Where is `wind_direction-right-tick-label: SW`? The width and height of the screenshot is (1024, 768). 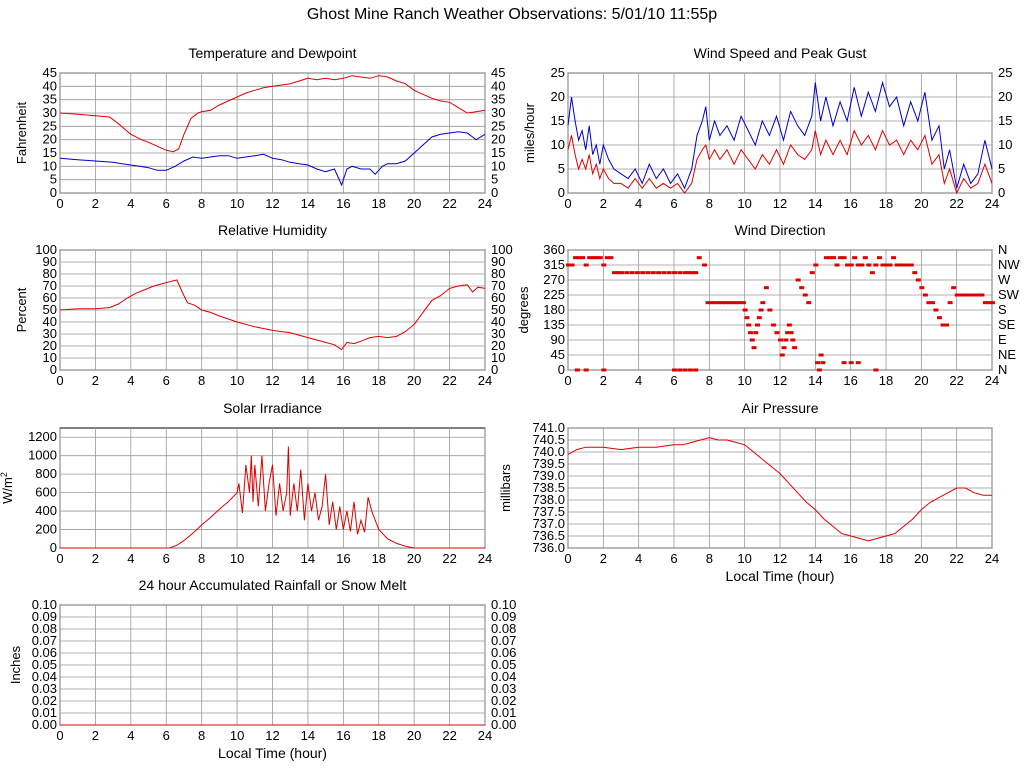 wind_direction-right-tick-label: SW is located at coordinates (1009, 294).